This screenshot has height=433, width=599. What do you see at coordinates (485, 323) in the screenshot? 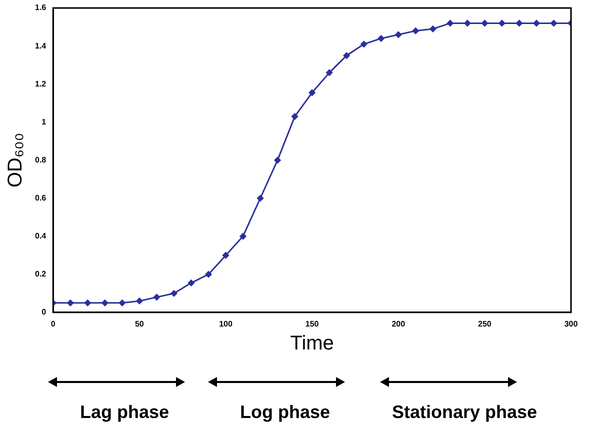
I see `x-tick-label: 250` at bounding box center [485, 323].